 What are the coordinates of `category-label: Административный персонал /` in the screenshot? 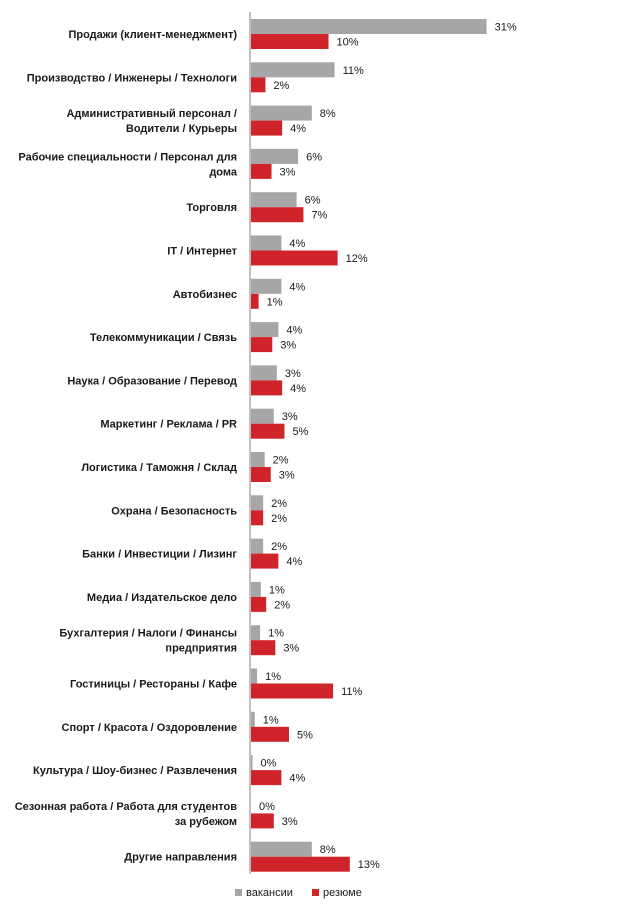 It's located at (151, 114).